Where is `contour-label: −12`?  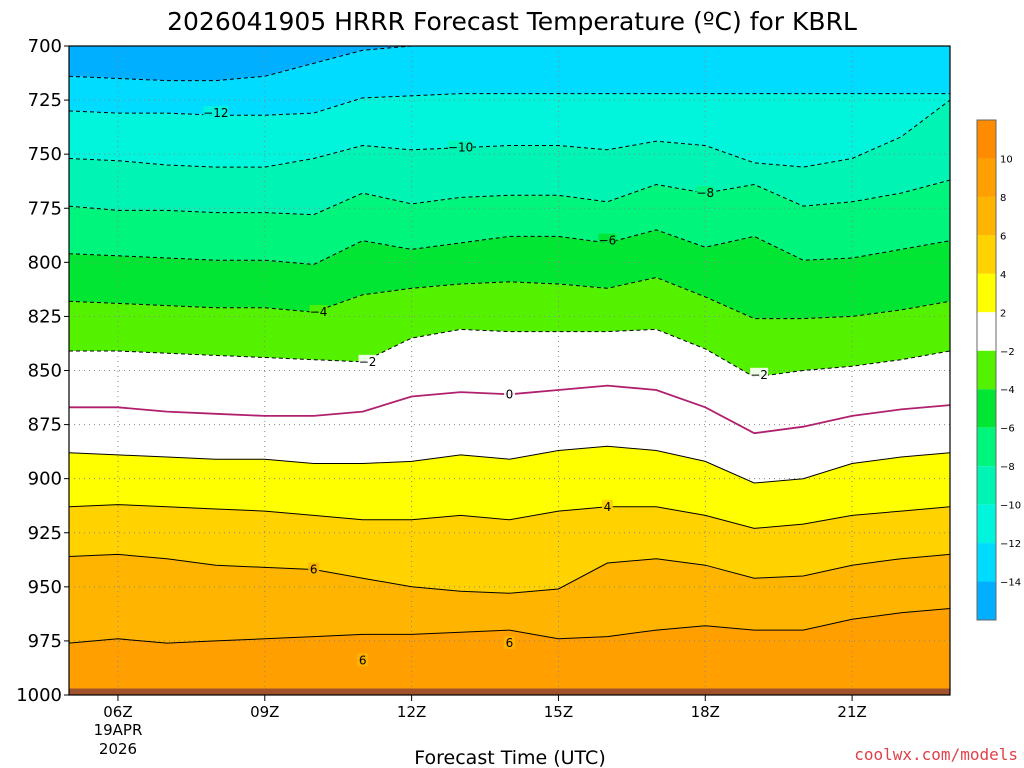 contour-label: −12 is located at coordinates (215, 113).